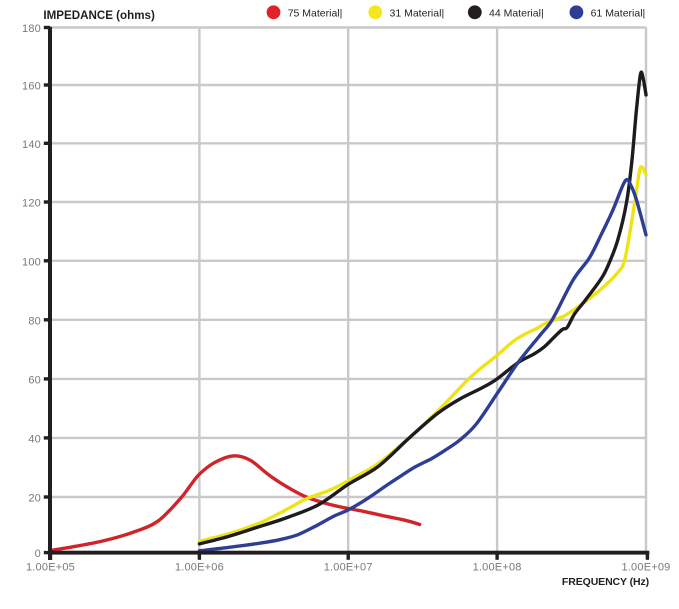 The width and height of the screenshot is (679, 609). What do you see at coordinates (31, 262) in the screenshot?
I see `svg-text: 100` at bounding box center [31, 262].